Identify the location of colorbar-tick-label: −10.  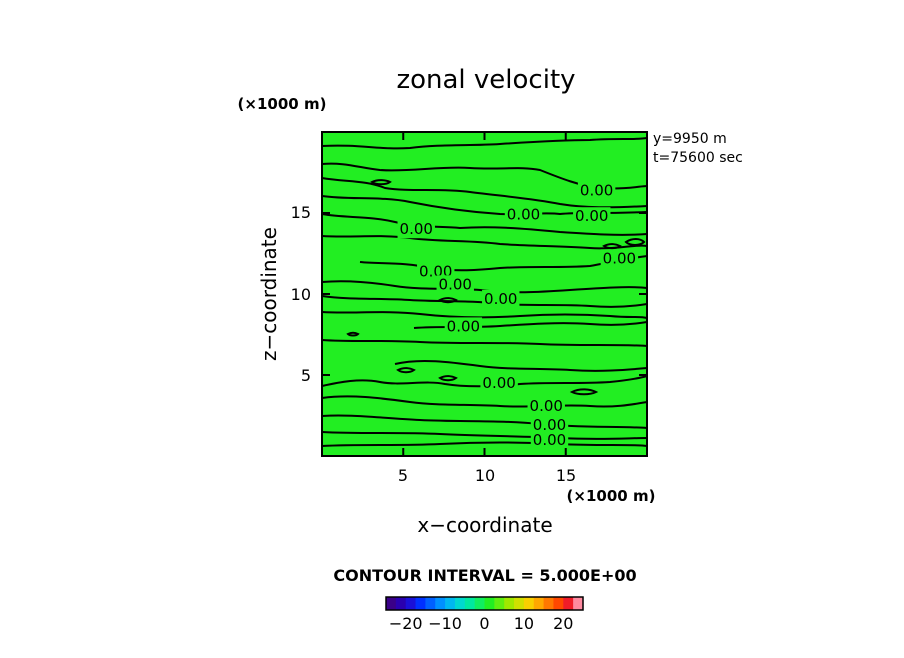
(445, 623).